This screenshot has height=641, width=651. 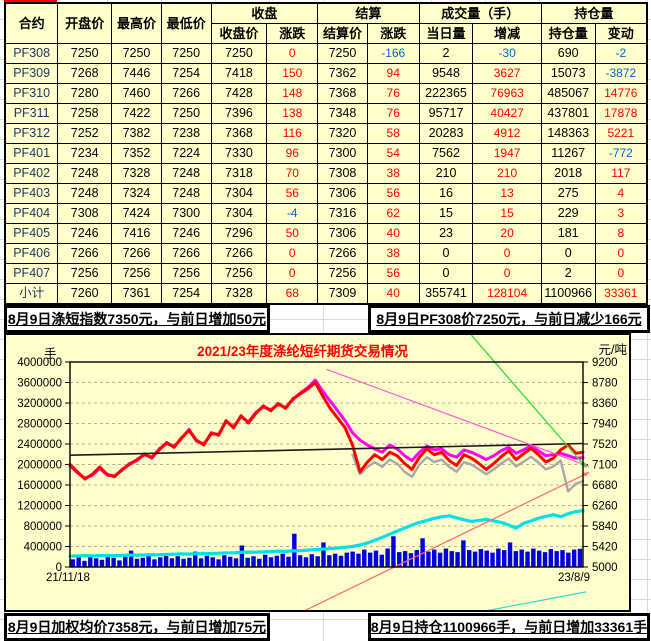 What do you see at coordinates (85, 73) in the screenshot?
I see `cell: 7268` at bounding box center [85, 73].